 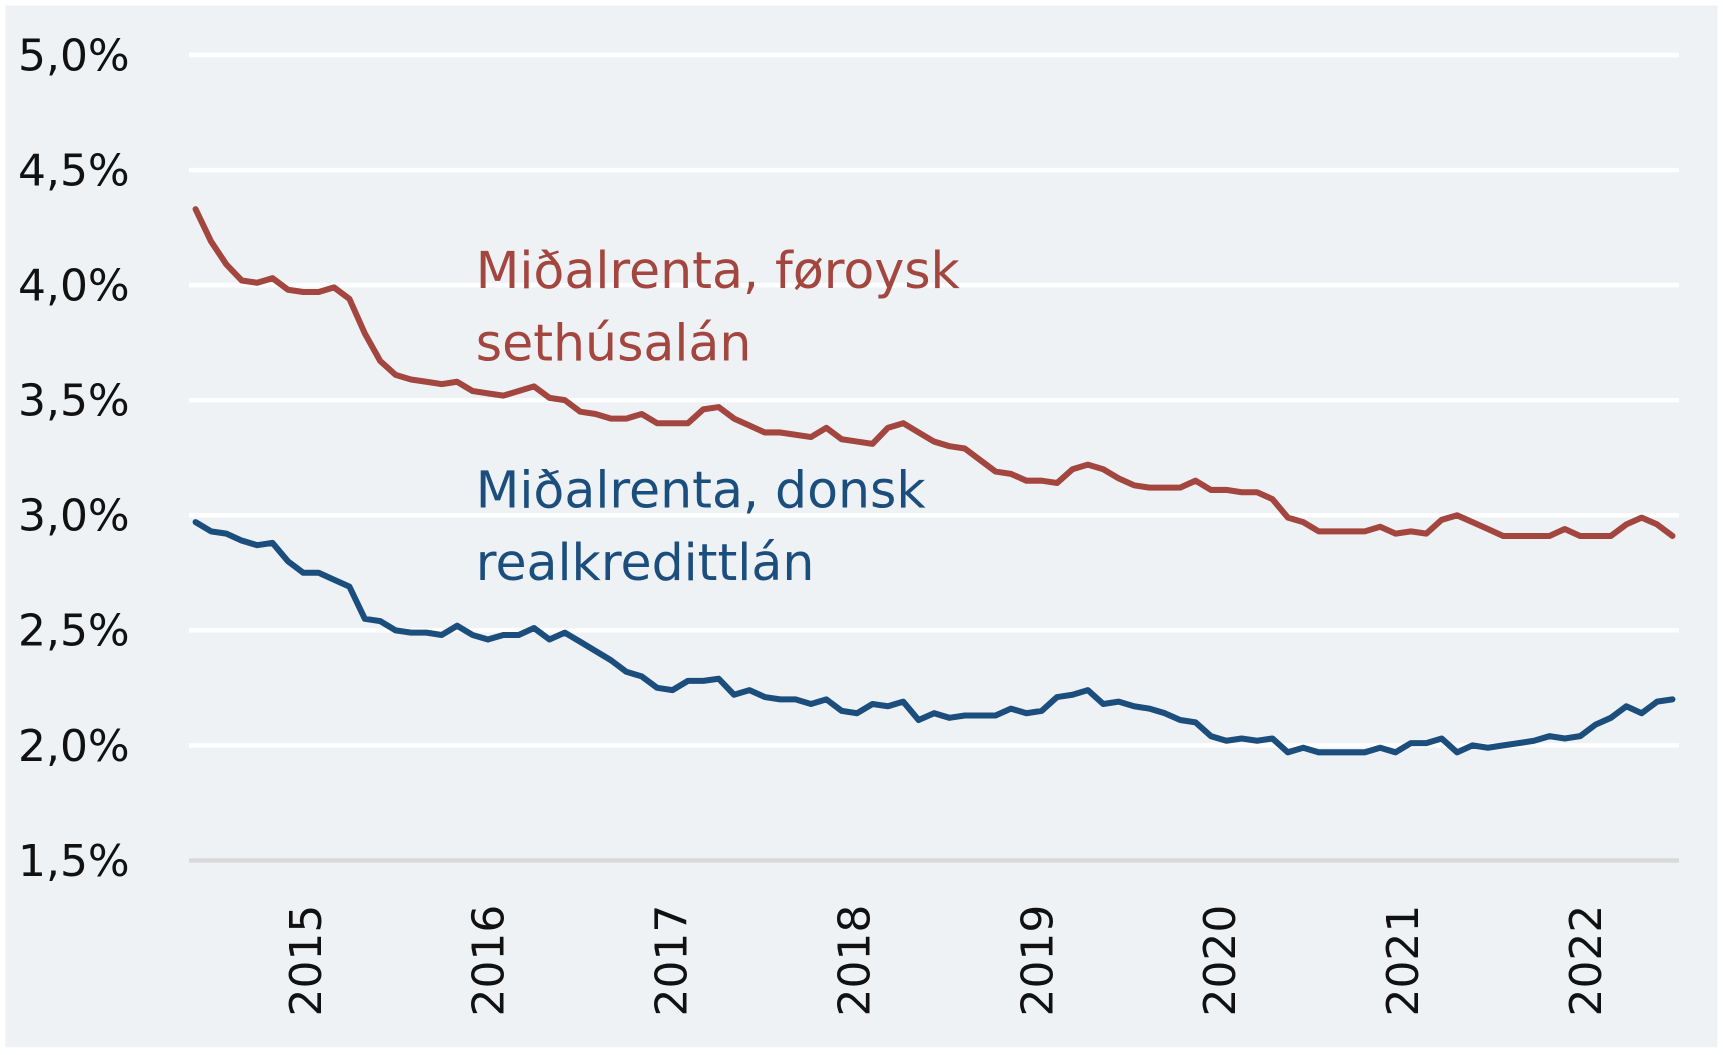 I want to click on y-tick-label: 5,0%, so click(x=74, y=55).